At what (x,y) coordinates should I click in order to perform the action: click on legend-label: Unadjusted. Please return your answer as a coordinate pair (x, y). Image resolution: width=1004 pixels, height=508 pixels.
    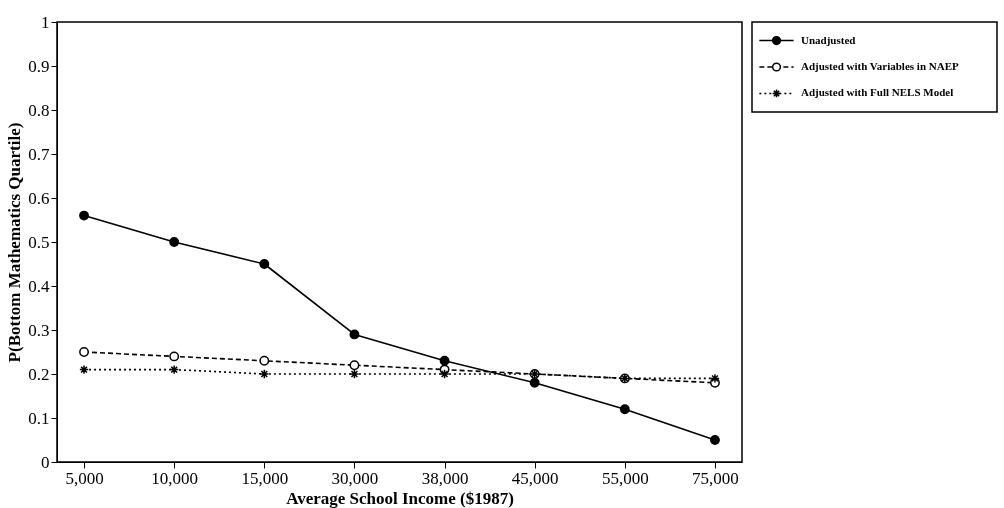
    Looking at the image, I should click on (828, 39).